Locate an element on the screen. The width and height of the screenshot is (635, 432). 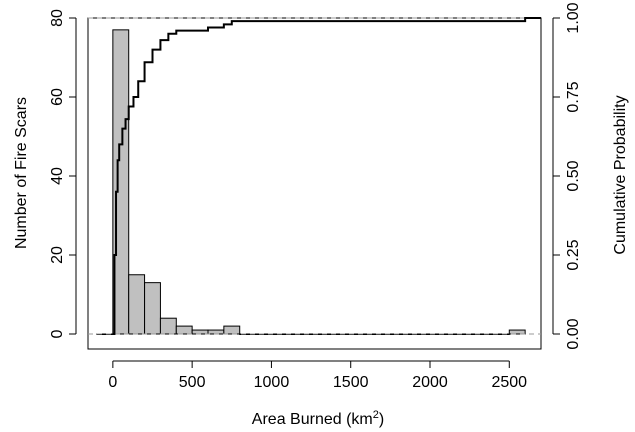
y-right-tick-label: 1.00 is located at coordinates (573, 17).